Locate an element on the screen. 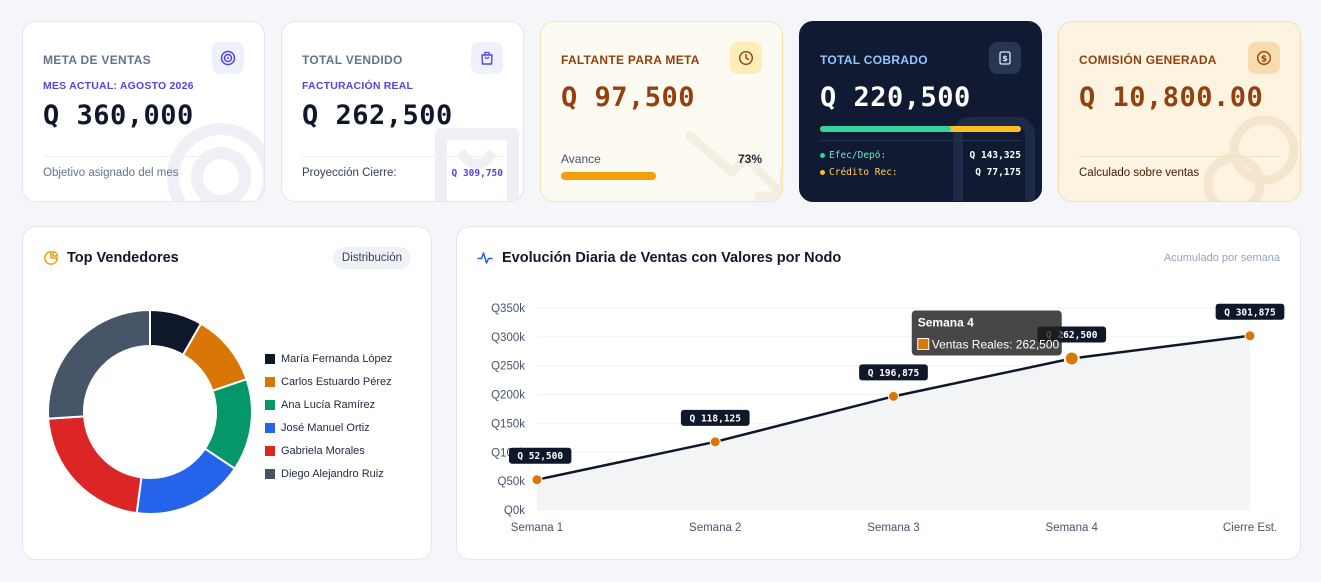 Image resolution: width=1321 pixels, height=582 pixels. tooltip-title: Semana 4 is located at coordinates (946, 323).